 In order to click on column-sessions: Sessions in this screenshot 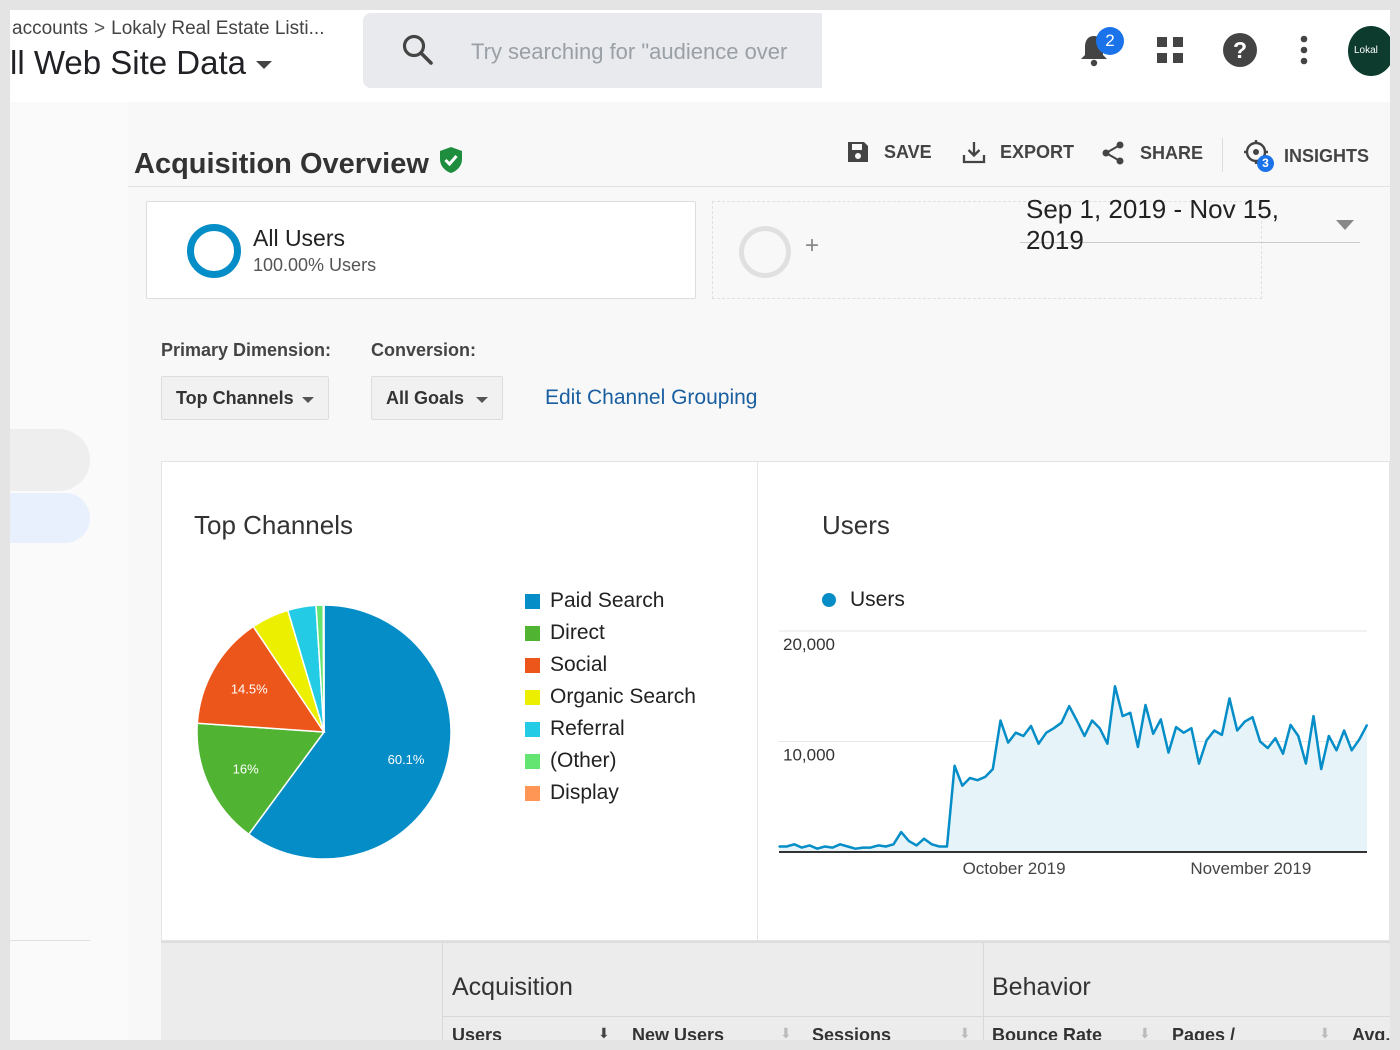, I will do `click(852, 1032)`.